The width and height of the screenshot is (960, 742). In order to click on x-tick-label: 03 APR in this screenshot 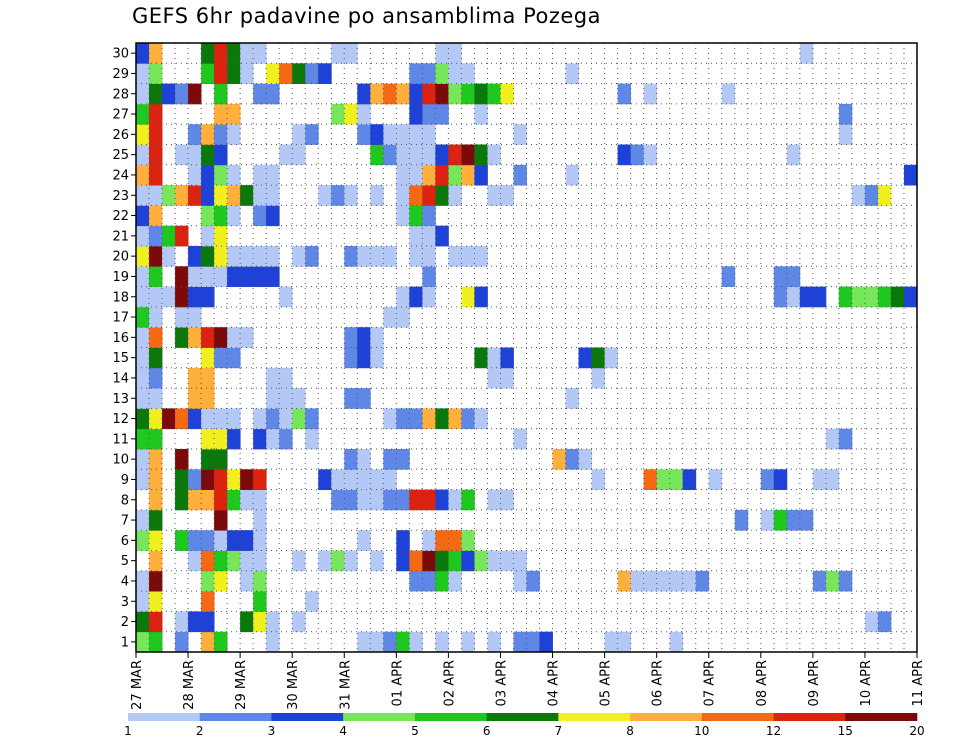, I will do `click(502, 683)`.